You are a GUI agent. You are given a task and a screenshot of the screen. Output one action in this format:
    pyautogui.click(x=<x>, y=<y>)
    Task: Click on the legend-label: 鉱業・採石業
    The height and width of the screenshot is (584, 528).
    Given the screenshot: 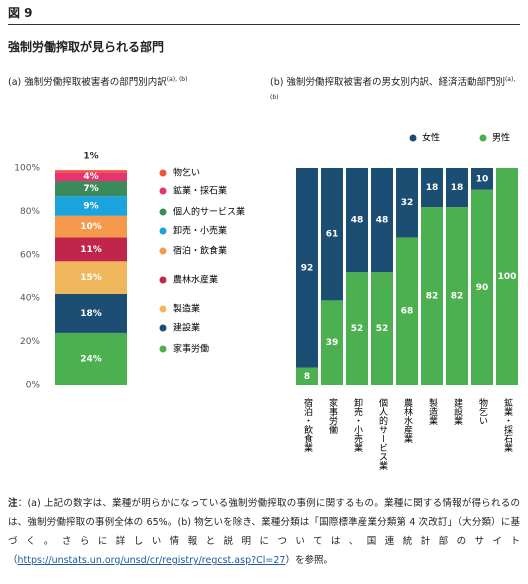 What is the action you would take?
    pyautogui.click(x=200, y=191)
    